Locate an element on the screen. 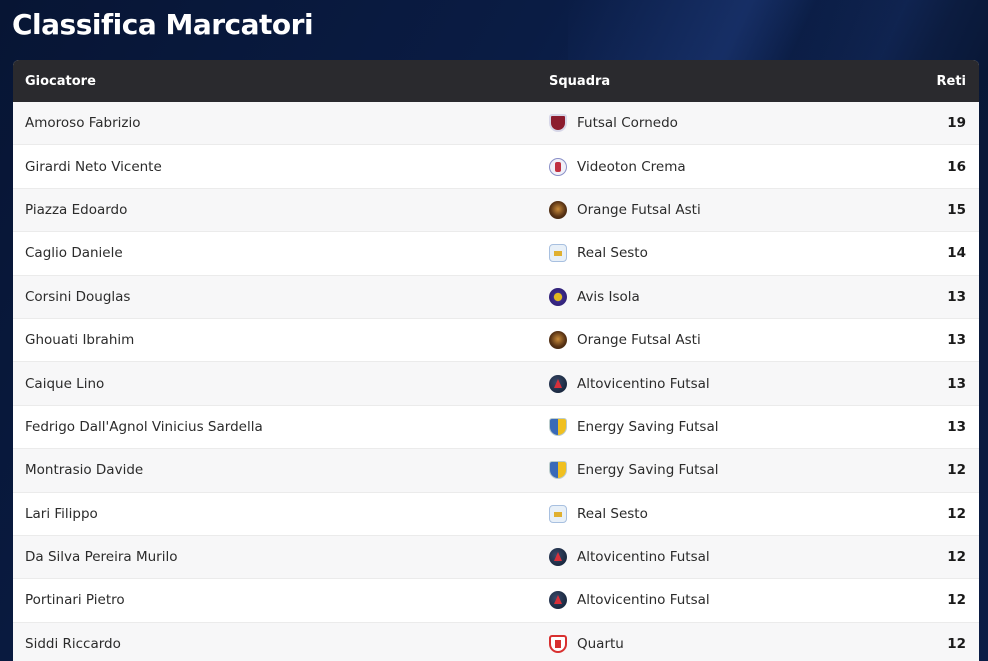 The width and height of the screenshot is (988, 661). table-header: Giocatore Squadra Reti is located at coordinates (496, 81).